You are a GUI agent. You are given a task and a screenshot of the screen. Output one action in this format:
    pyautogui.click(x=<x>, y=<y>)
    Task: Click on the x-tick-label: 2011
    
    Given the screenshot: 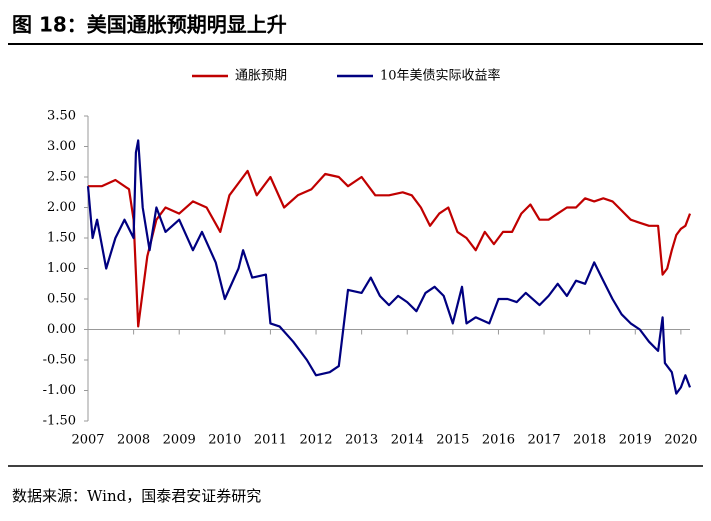 What is the action you would take?
    pyautogui.click(x=270, y=440)
    